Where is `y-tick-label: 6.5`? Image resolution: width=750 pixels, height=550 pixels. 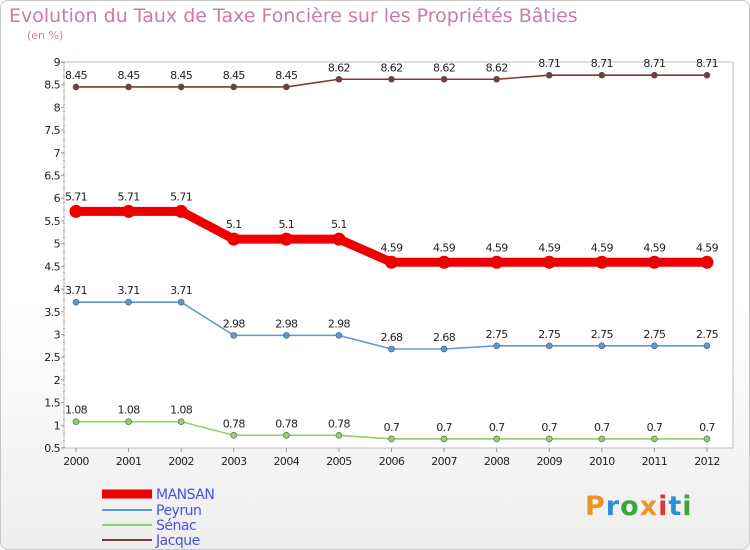 y-tick-label: 6.5 is located at coordinates (52, 176).